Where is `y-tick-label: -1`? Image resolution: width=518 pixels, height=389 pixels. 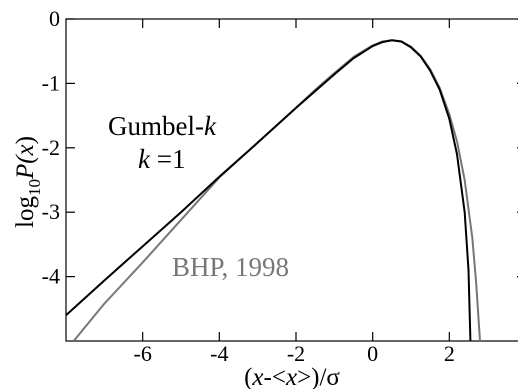
y-tick-label: -1 is located at coordinates (51, 82).